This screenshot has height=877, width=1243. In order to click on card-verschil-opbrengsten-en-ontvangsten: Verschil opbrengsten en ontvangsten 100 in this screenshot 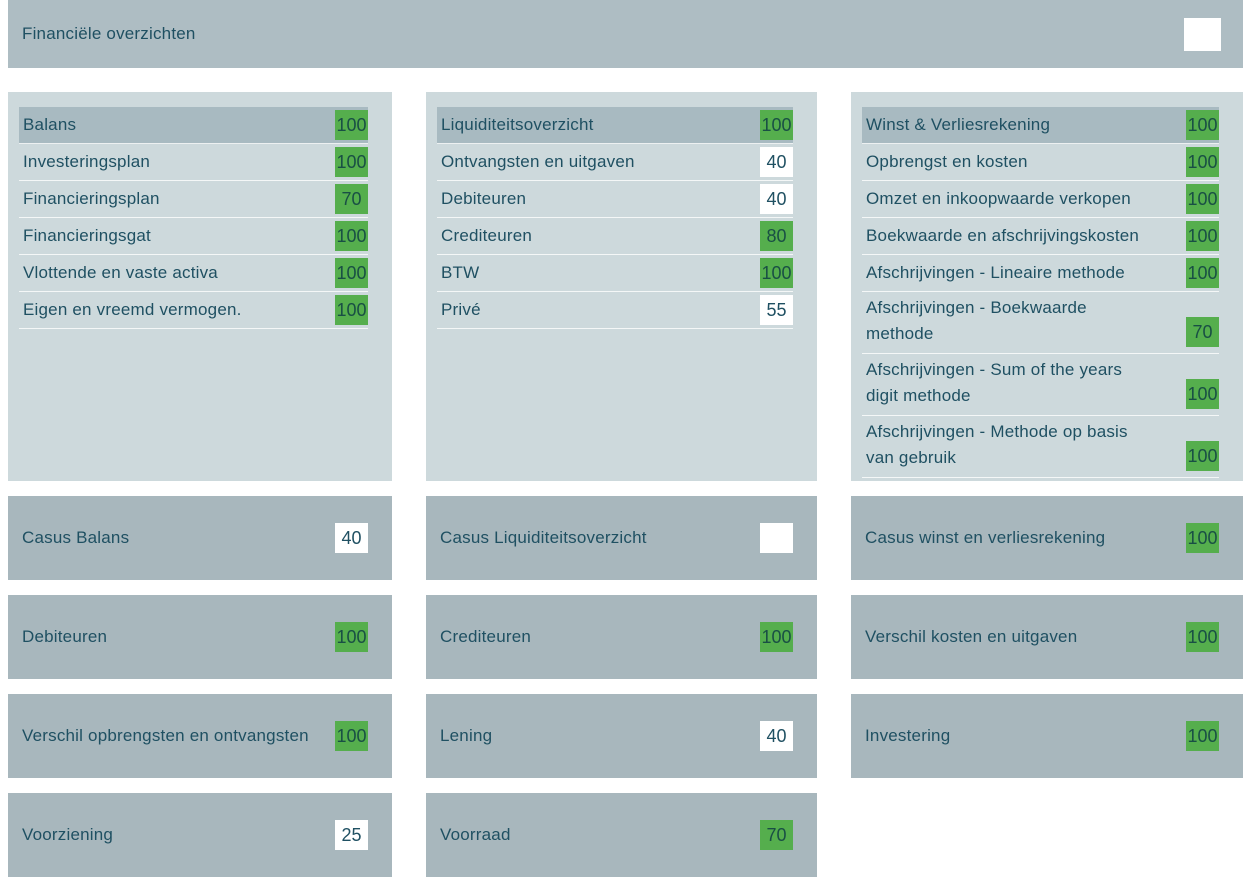, I will do `click(200, 736)`.